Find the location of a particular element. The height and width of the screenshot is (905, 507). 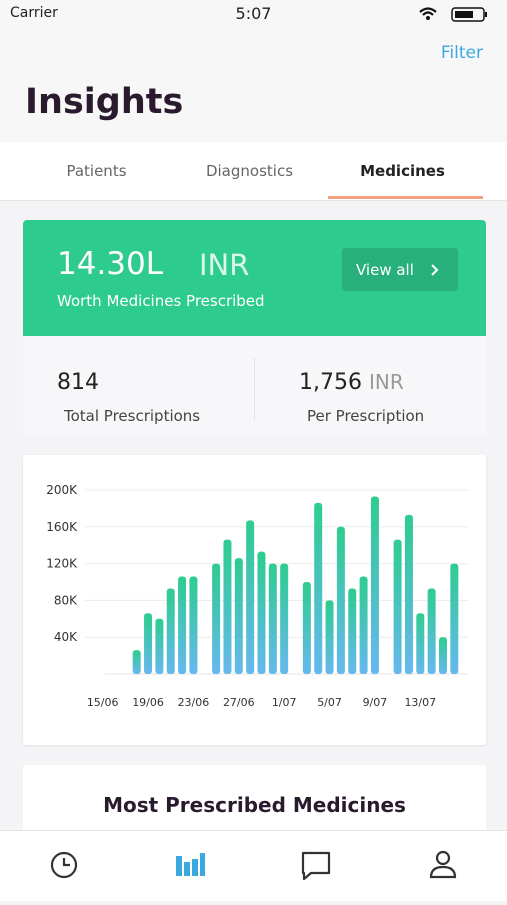

y-tick-label: 80K is located at coordinates (66, 600).